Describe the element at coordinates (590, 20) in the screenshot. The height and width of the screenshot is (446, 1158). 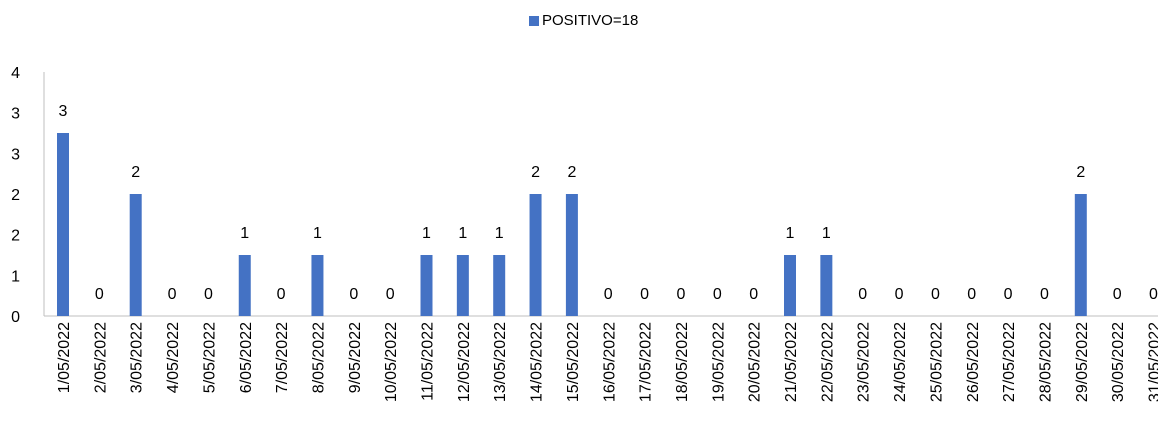
I see `legend-label: POSITIVO=18` at that location.